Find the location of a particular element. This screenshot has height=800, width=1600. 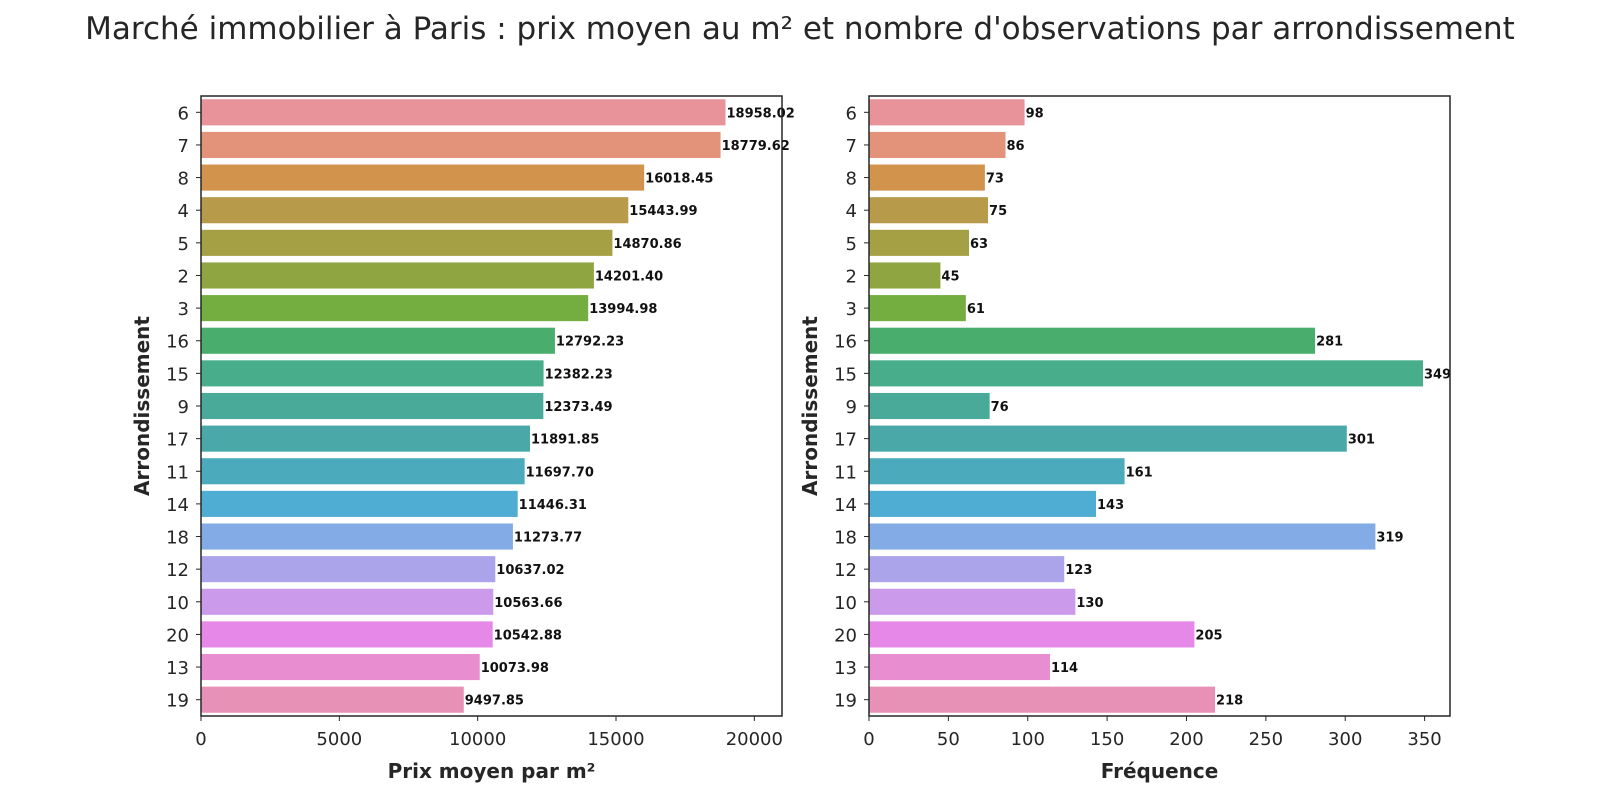

price-value-label: 9497.85 is located at coordinates (494, 701).